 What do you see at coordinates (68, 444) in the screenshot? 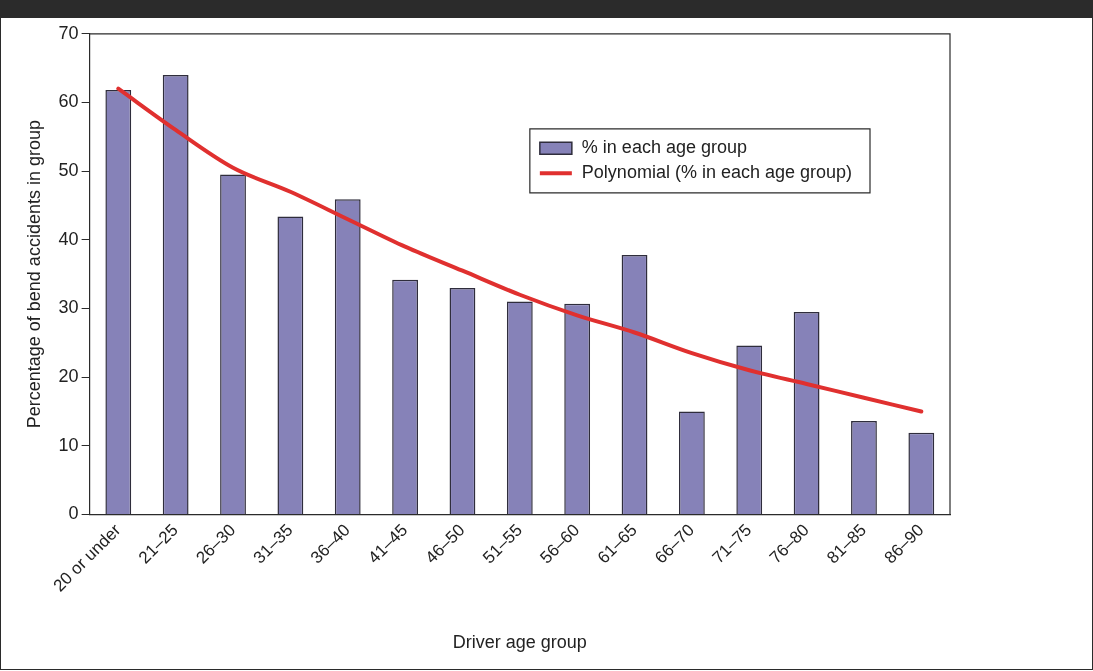
I see `y-tick-label: 10` at bounding box center [68, 444].